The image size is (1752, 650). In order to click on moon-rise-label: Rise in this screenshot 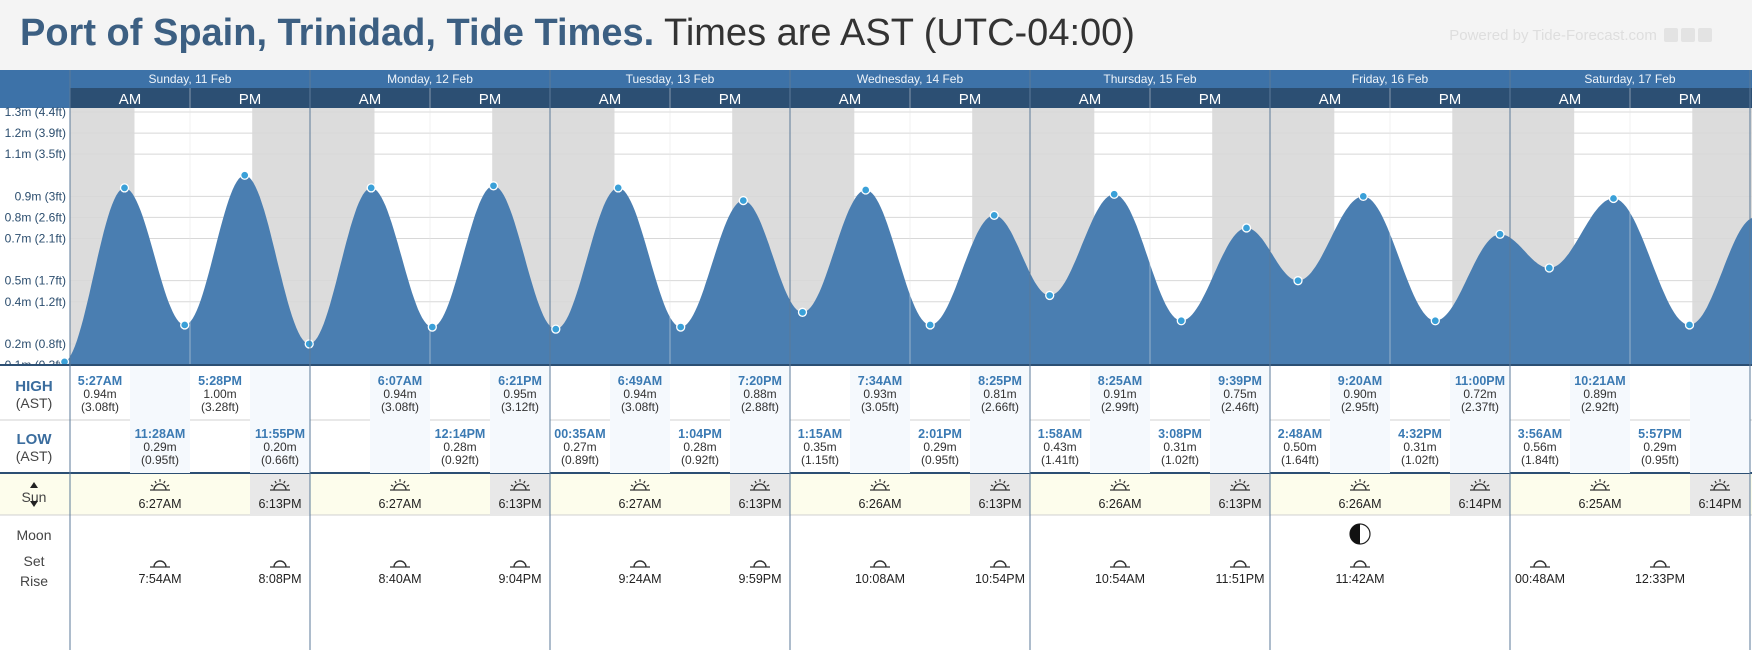, I will do `click(34, 581)`.